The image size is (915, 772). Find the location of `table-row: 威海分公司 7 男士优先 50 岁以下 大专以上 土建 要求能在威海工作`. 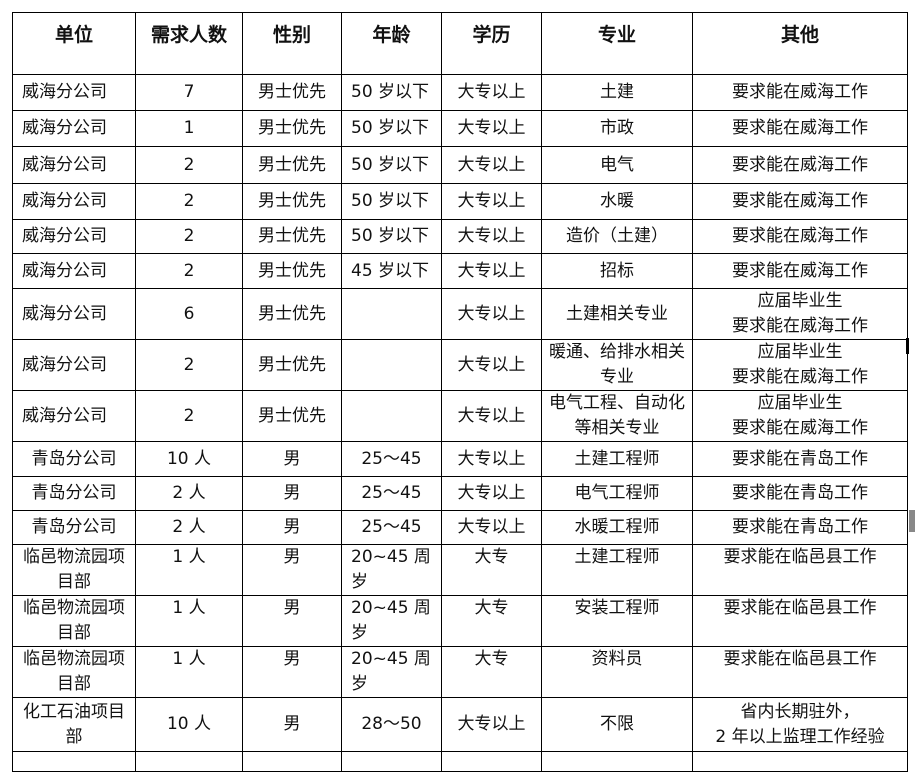

table-row: 威海分公司 7 男士优先 50 岁以下 大专以上 土建 要求能在威海工作 is located at coordinates (460, 92).